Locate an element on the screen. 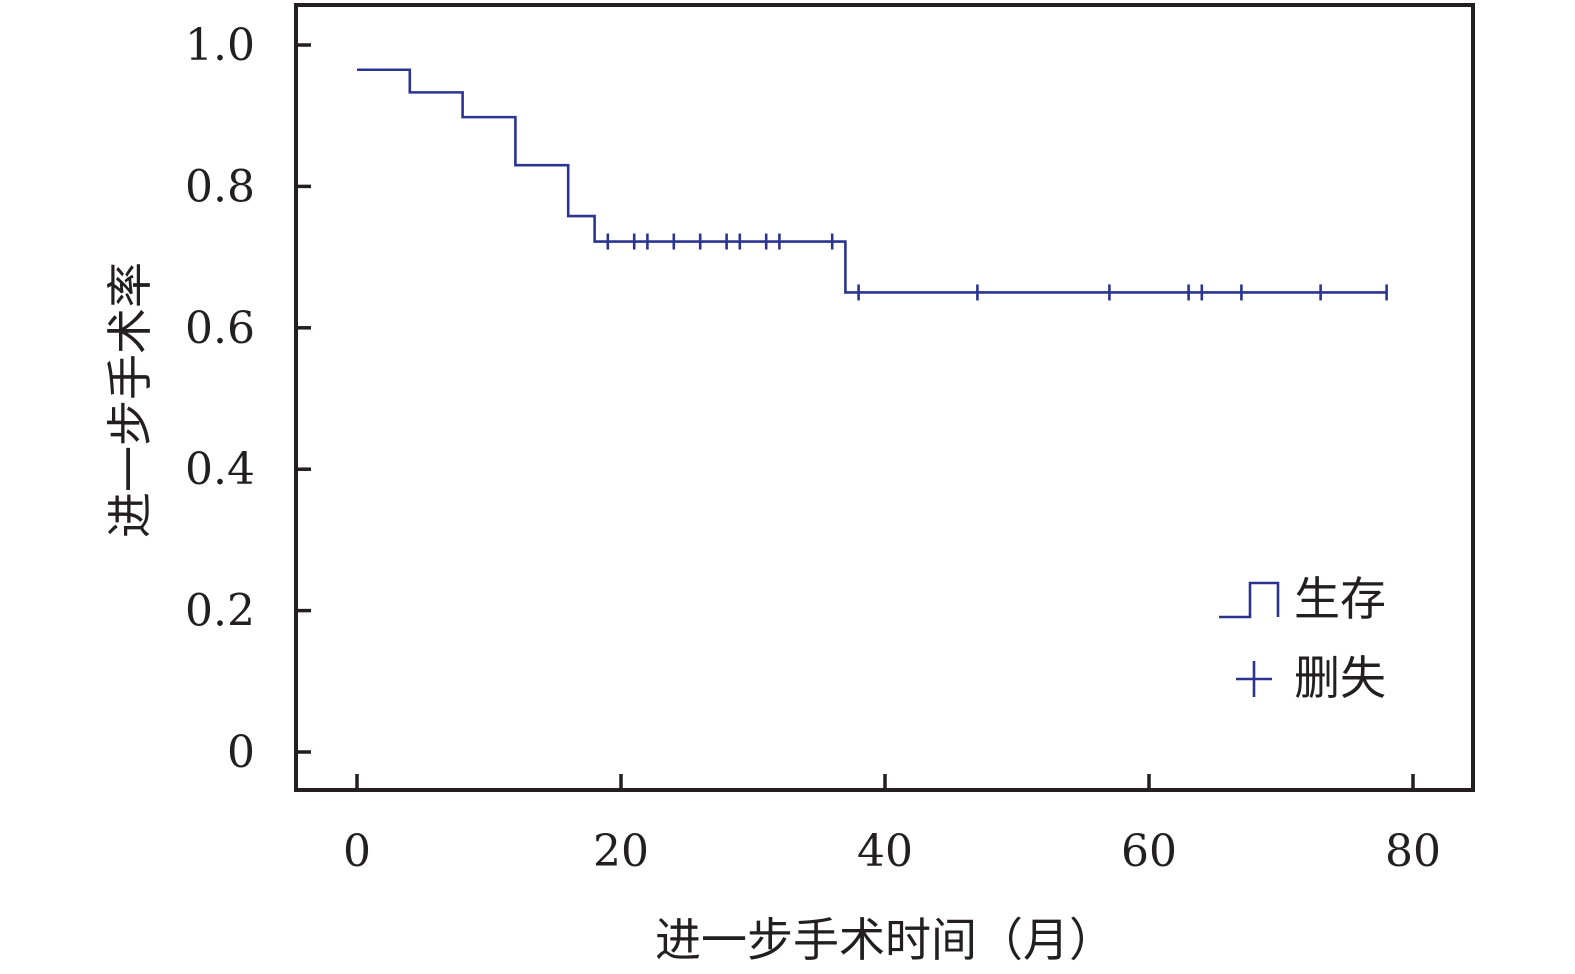 The width and height of the screenshot is (1575, 974). x-axis: 0 20 40 60 80 is located at coordinates (892, 825).